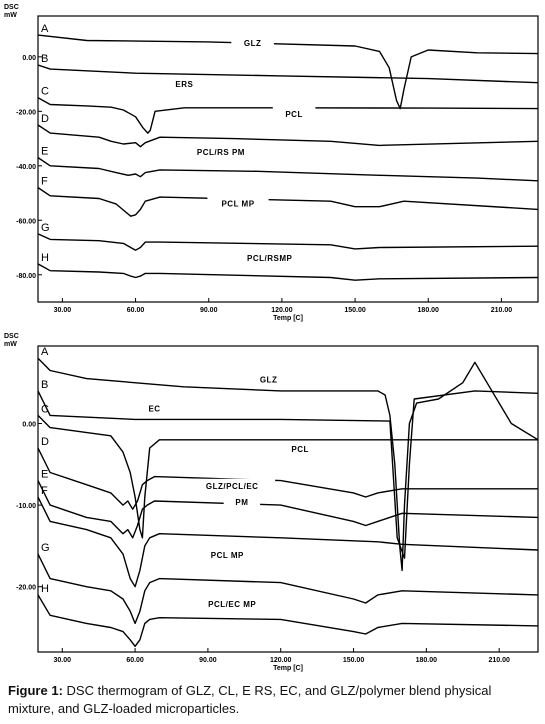 The image size is (545, 724). What do you see at coordinates (26, 167) in the screenshot?
I see `y-tick-label: -40.00` at bounding box center [26, 167].